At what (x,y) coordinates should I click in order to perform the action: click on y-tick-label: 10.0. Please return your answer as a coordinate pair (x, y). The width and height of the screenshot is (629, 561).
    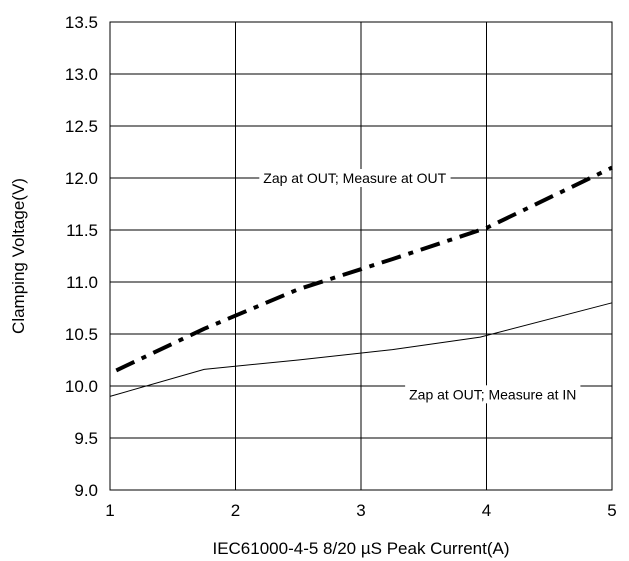
    Looking at the image, I should click on (81, 386).